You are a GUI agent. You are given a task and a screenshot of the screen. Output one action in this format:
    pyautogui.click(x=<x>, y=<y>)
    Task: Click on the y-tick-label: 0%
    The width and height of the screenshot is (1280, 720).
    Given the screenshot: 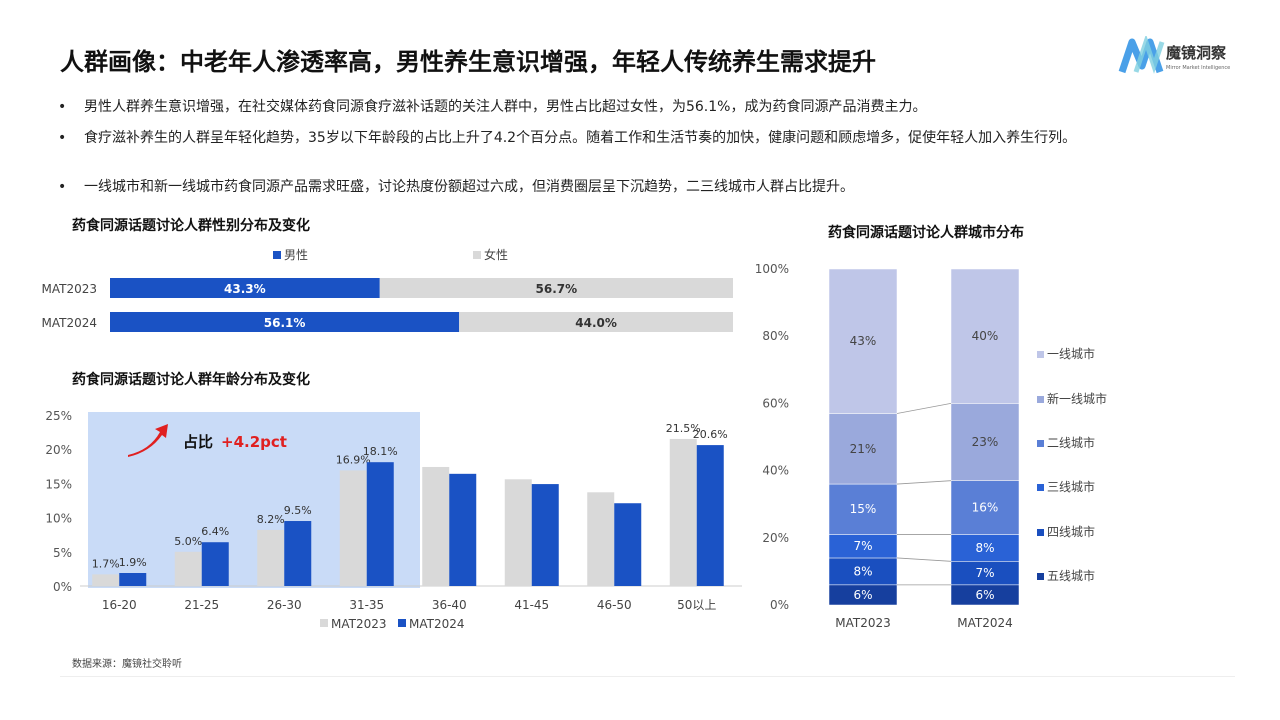 What is the action you would take?
    pyautogui.click(x=779, y=605)
    